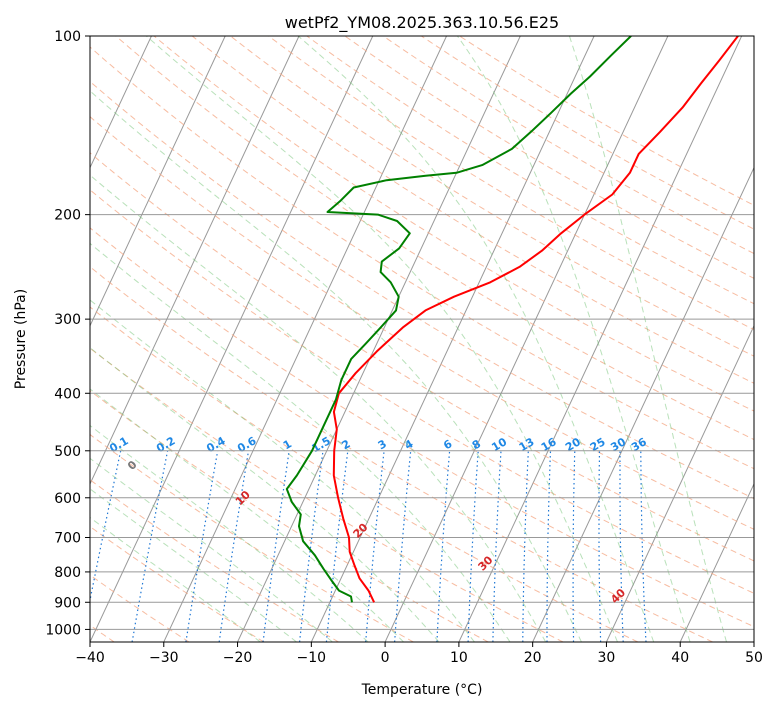 Image resolution: width=775 pixels, height=708 pixels. Describe the element at coordinates (67, 216) in the screenshot. I see `y-tick-label: 200` at that location.